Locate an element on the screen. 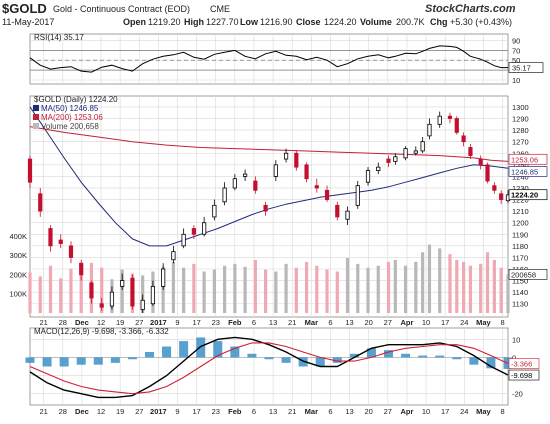 The image size is (550, 424). macd-x-tick-label: 24 is located at coordinates (464, 411).